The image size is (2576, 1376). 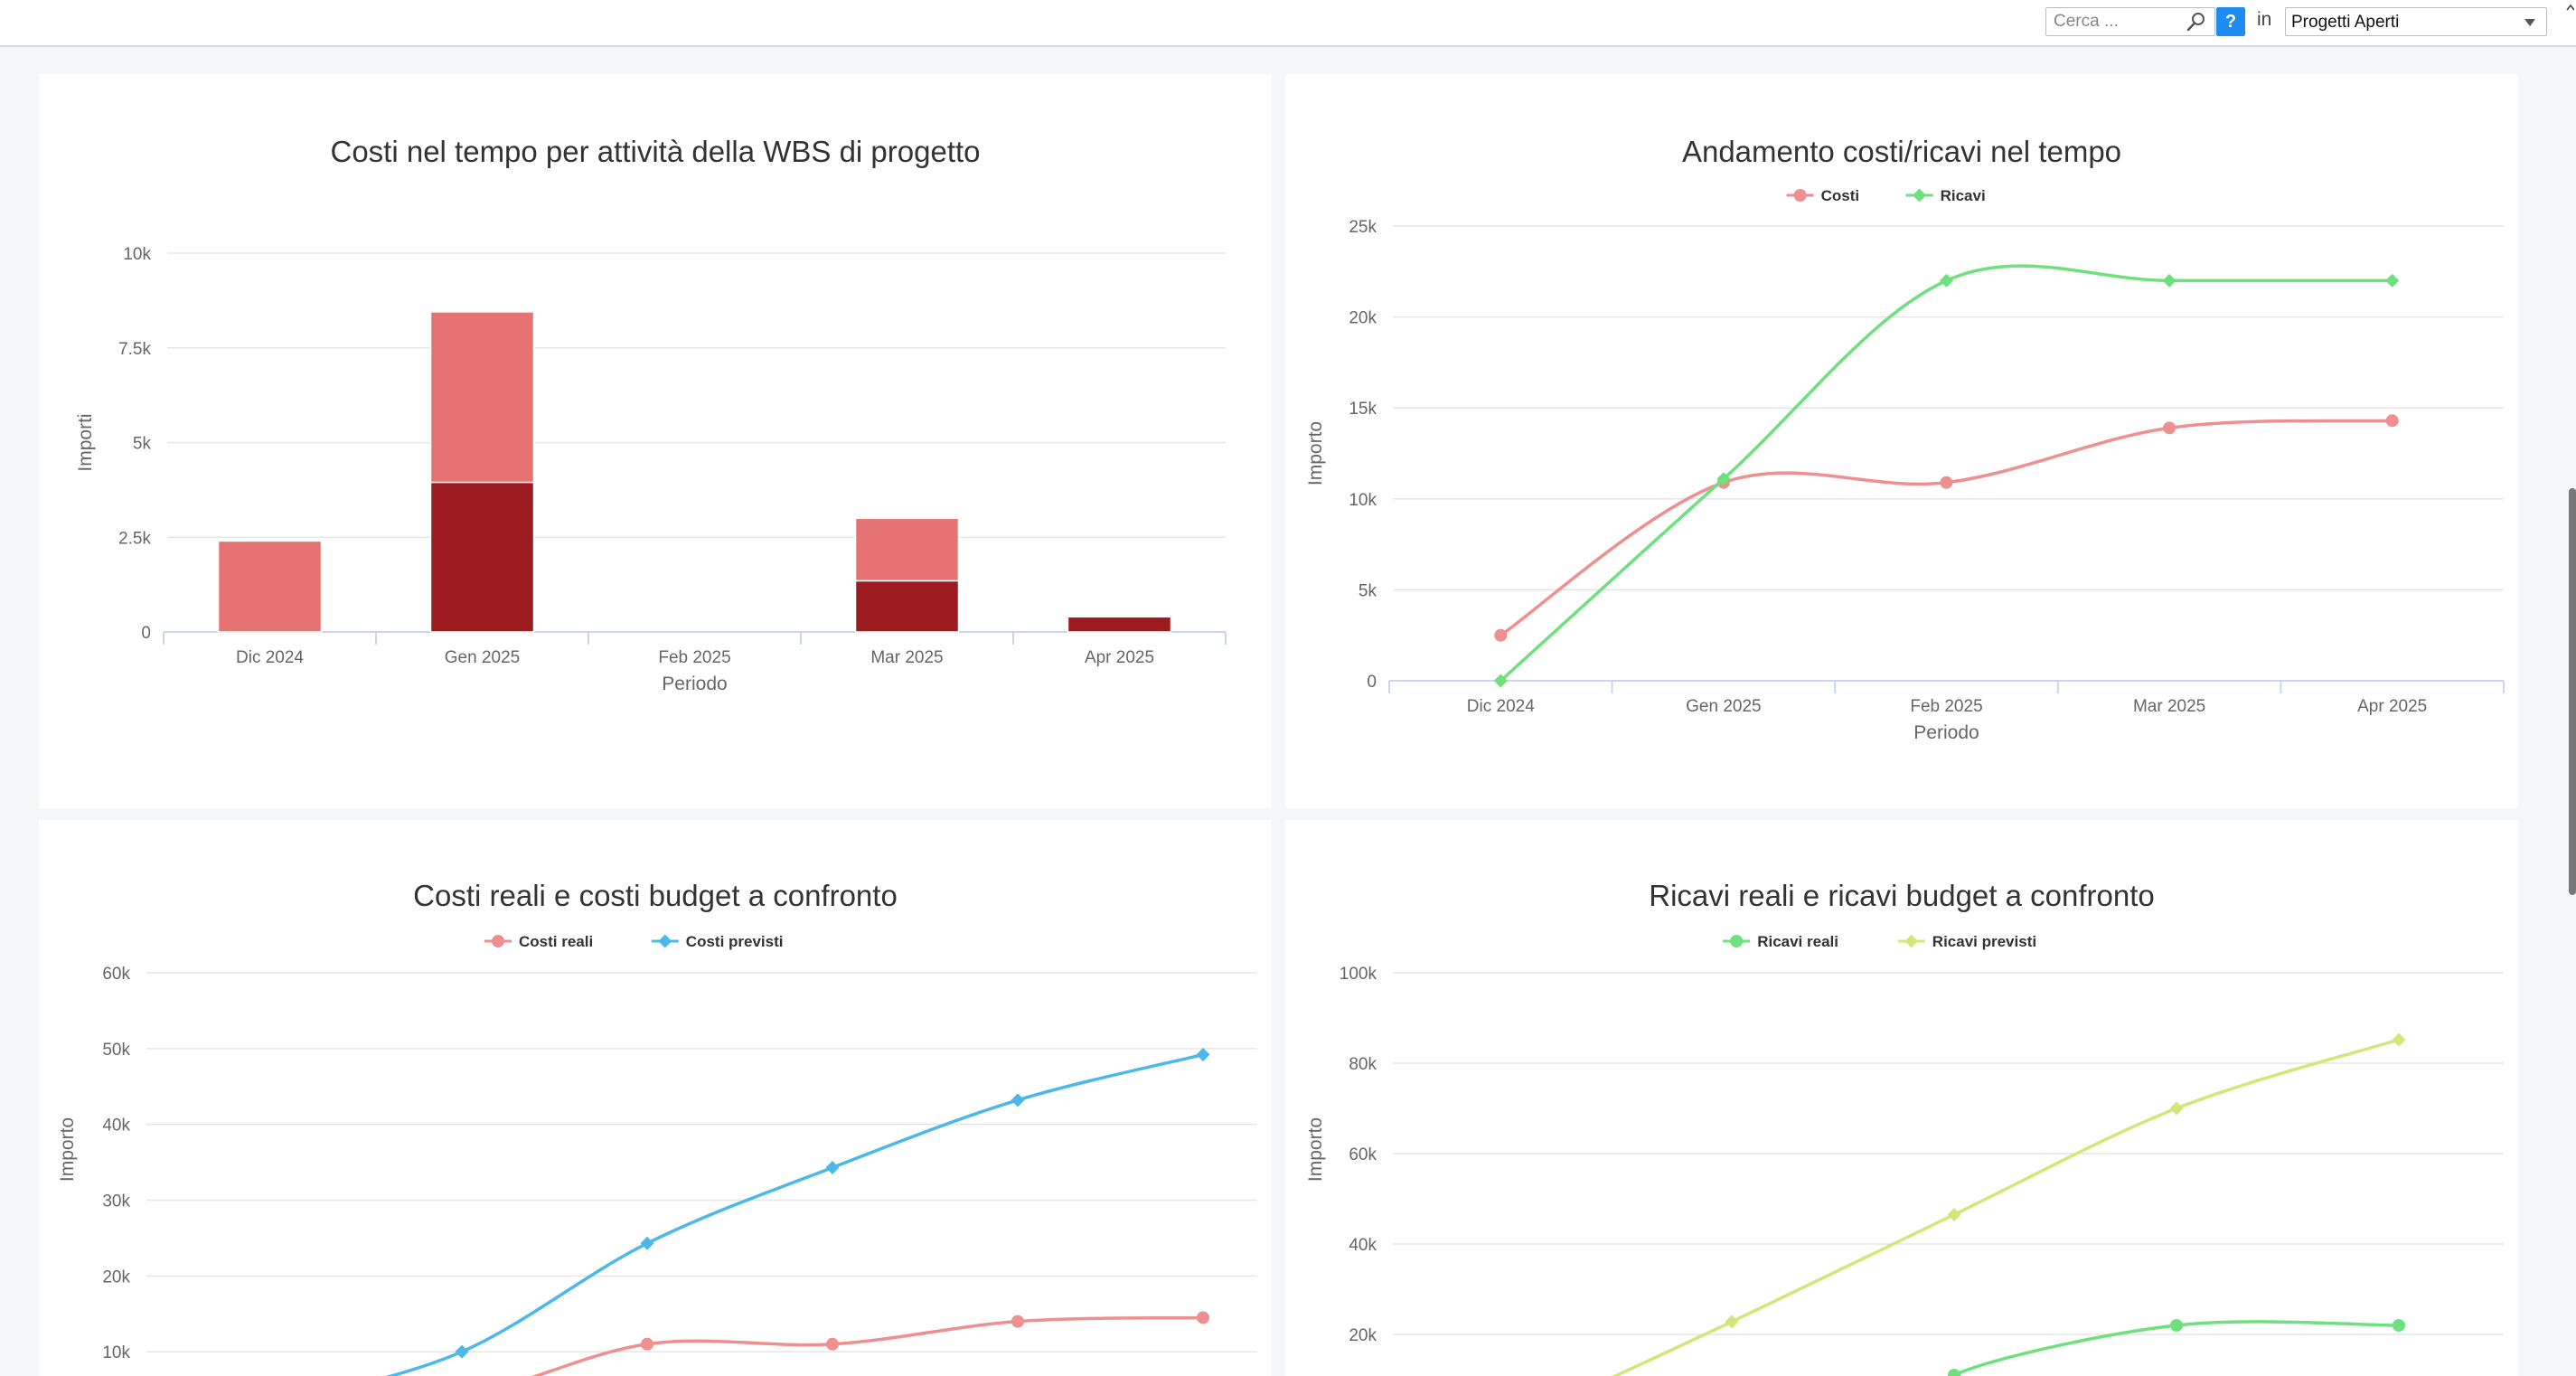 I want to click on legend-label: Ricavi, so click(x=1964, y=196).